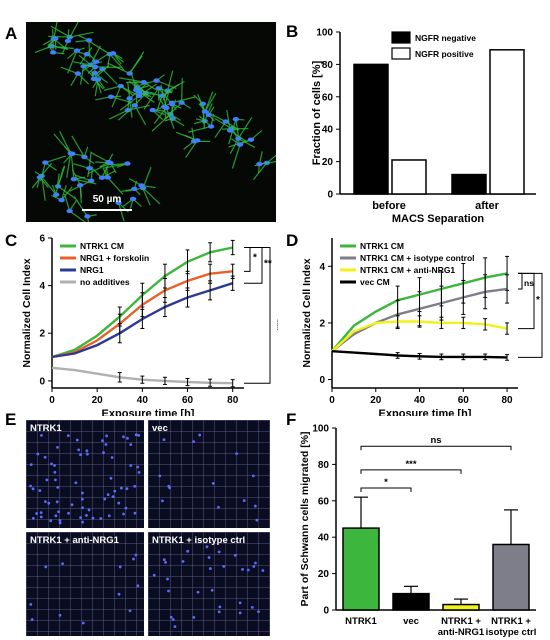  Describe the element at coordinates (461, 621) in the screenshot. I see `x-tick-label: NTRK1 +` at that location.